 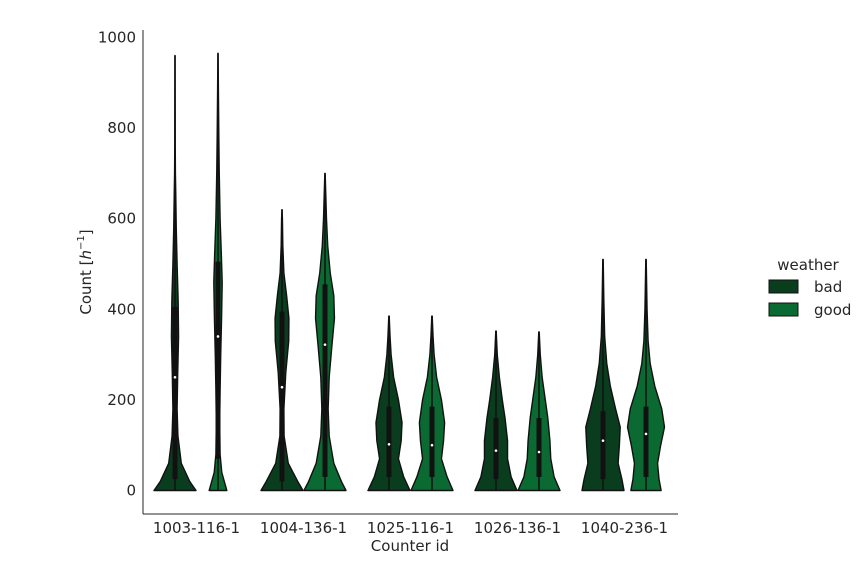 I want to click on x-tick-label-1040-236-1: 1040-236-1, so click(x=624, y=528).